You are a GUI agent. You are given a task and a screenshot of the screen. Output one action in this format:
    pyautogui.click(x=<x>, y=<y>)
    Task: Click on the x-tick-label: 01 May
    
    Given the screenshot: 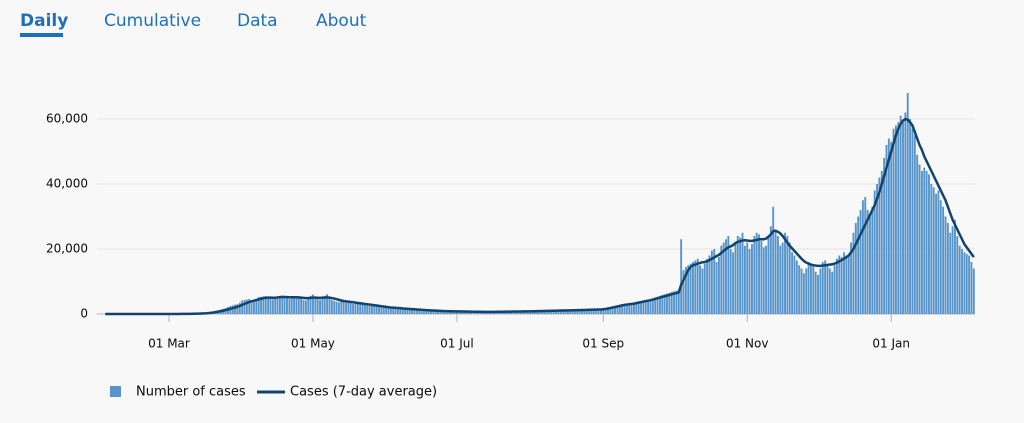 What is the action you would take?
    pyautogui.click(x=313, y=344)
    